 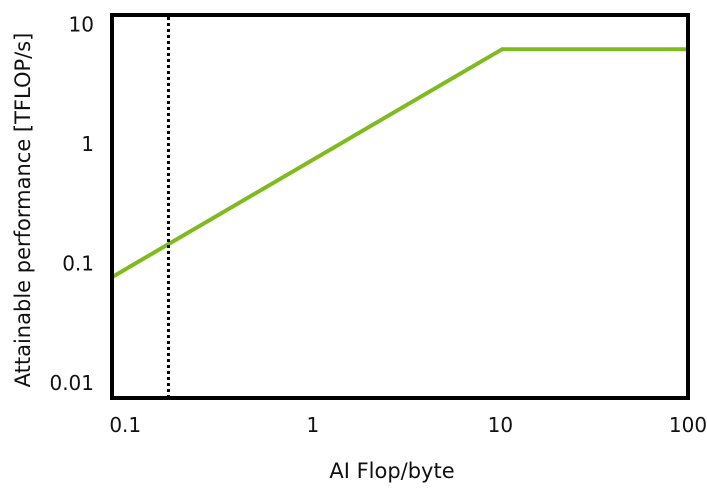 I want to click on y-tick-label: 1, so click(x=87, y=144).